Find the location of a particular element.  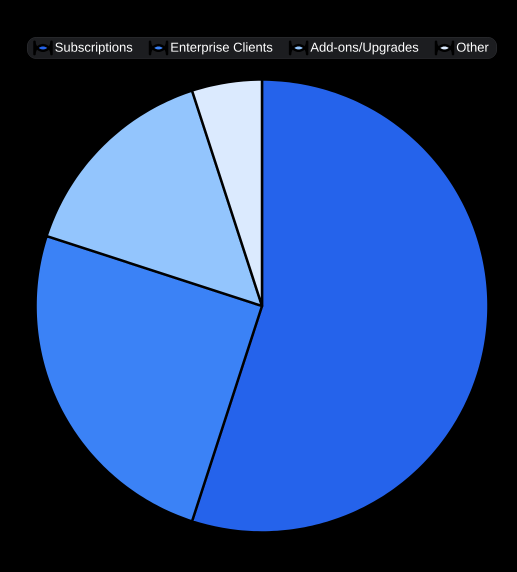

legend-label: Add-ons/Upgrades is located at coordinates (364, 48).